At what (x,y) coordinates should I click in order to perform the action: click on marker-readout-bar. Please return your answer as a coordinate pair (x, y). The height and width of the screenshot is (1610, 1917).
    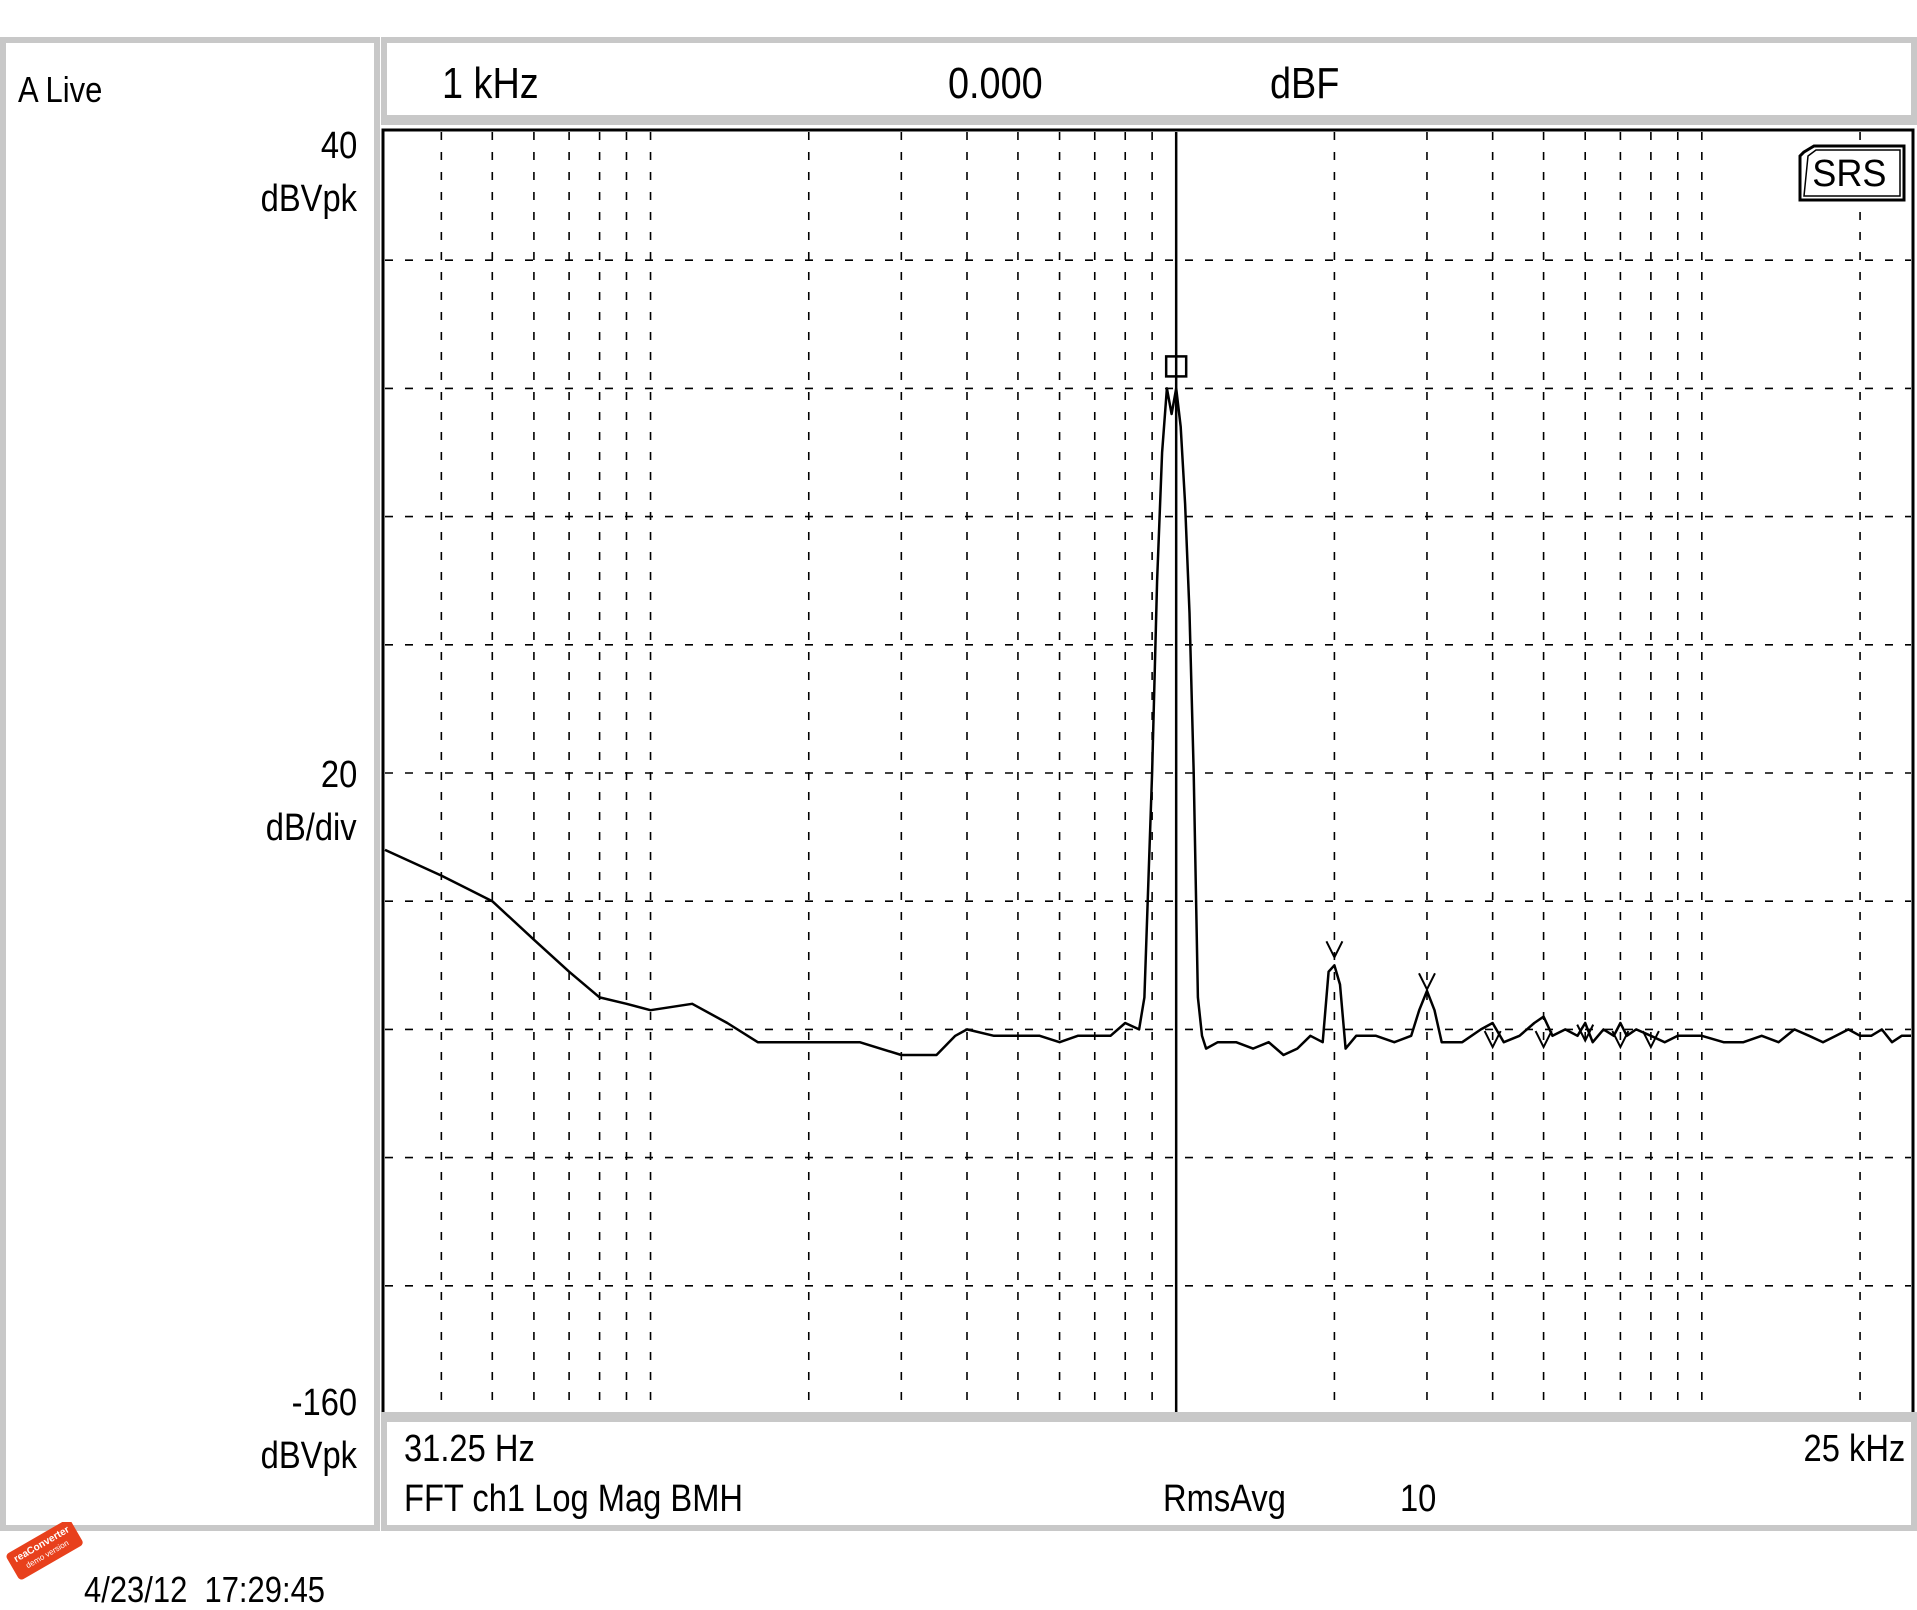
    Looking at the image, I should click on (1149, 81).